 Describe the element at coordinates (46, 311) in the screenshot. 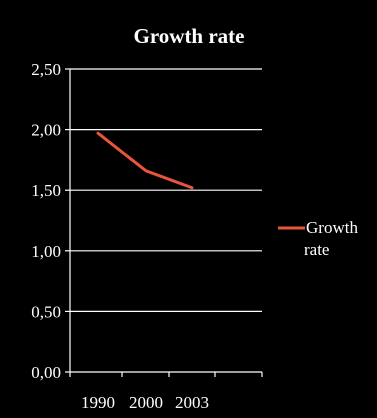

I see `y-tick-label: 0,50` at that location.